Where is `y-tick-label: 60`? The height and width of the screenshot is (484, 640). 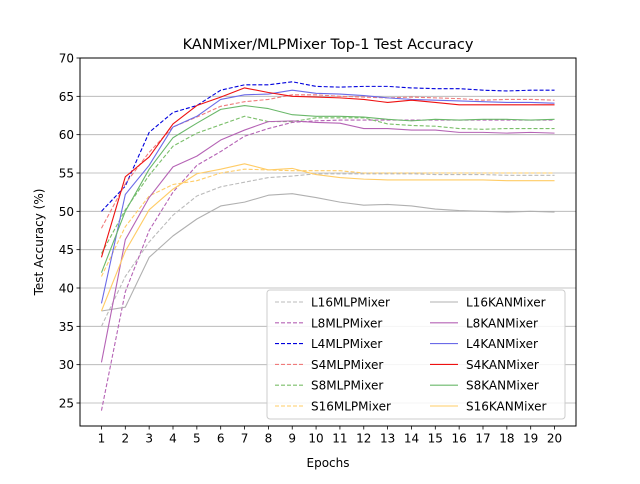 y-tick-label: 60 is located at coordinates (66, 135).